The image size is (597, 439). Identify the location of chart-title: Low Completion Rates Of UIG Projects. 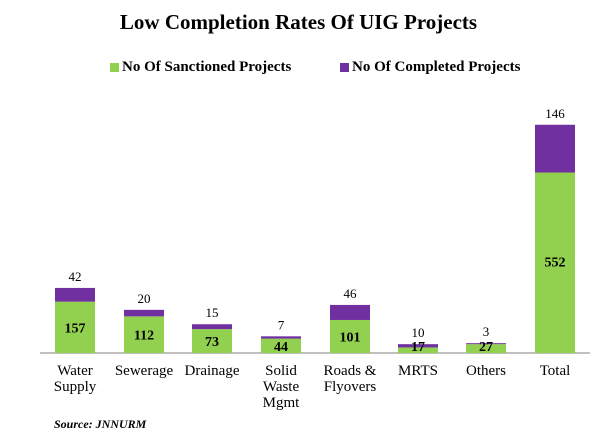
(298, 22).